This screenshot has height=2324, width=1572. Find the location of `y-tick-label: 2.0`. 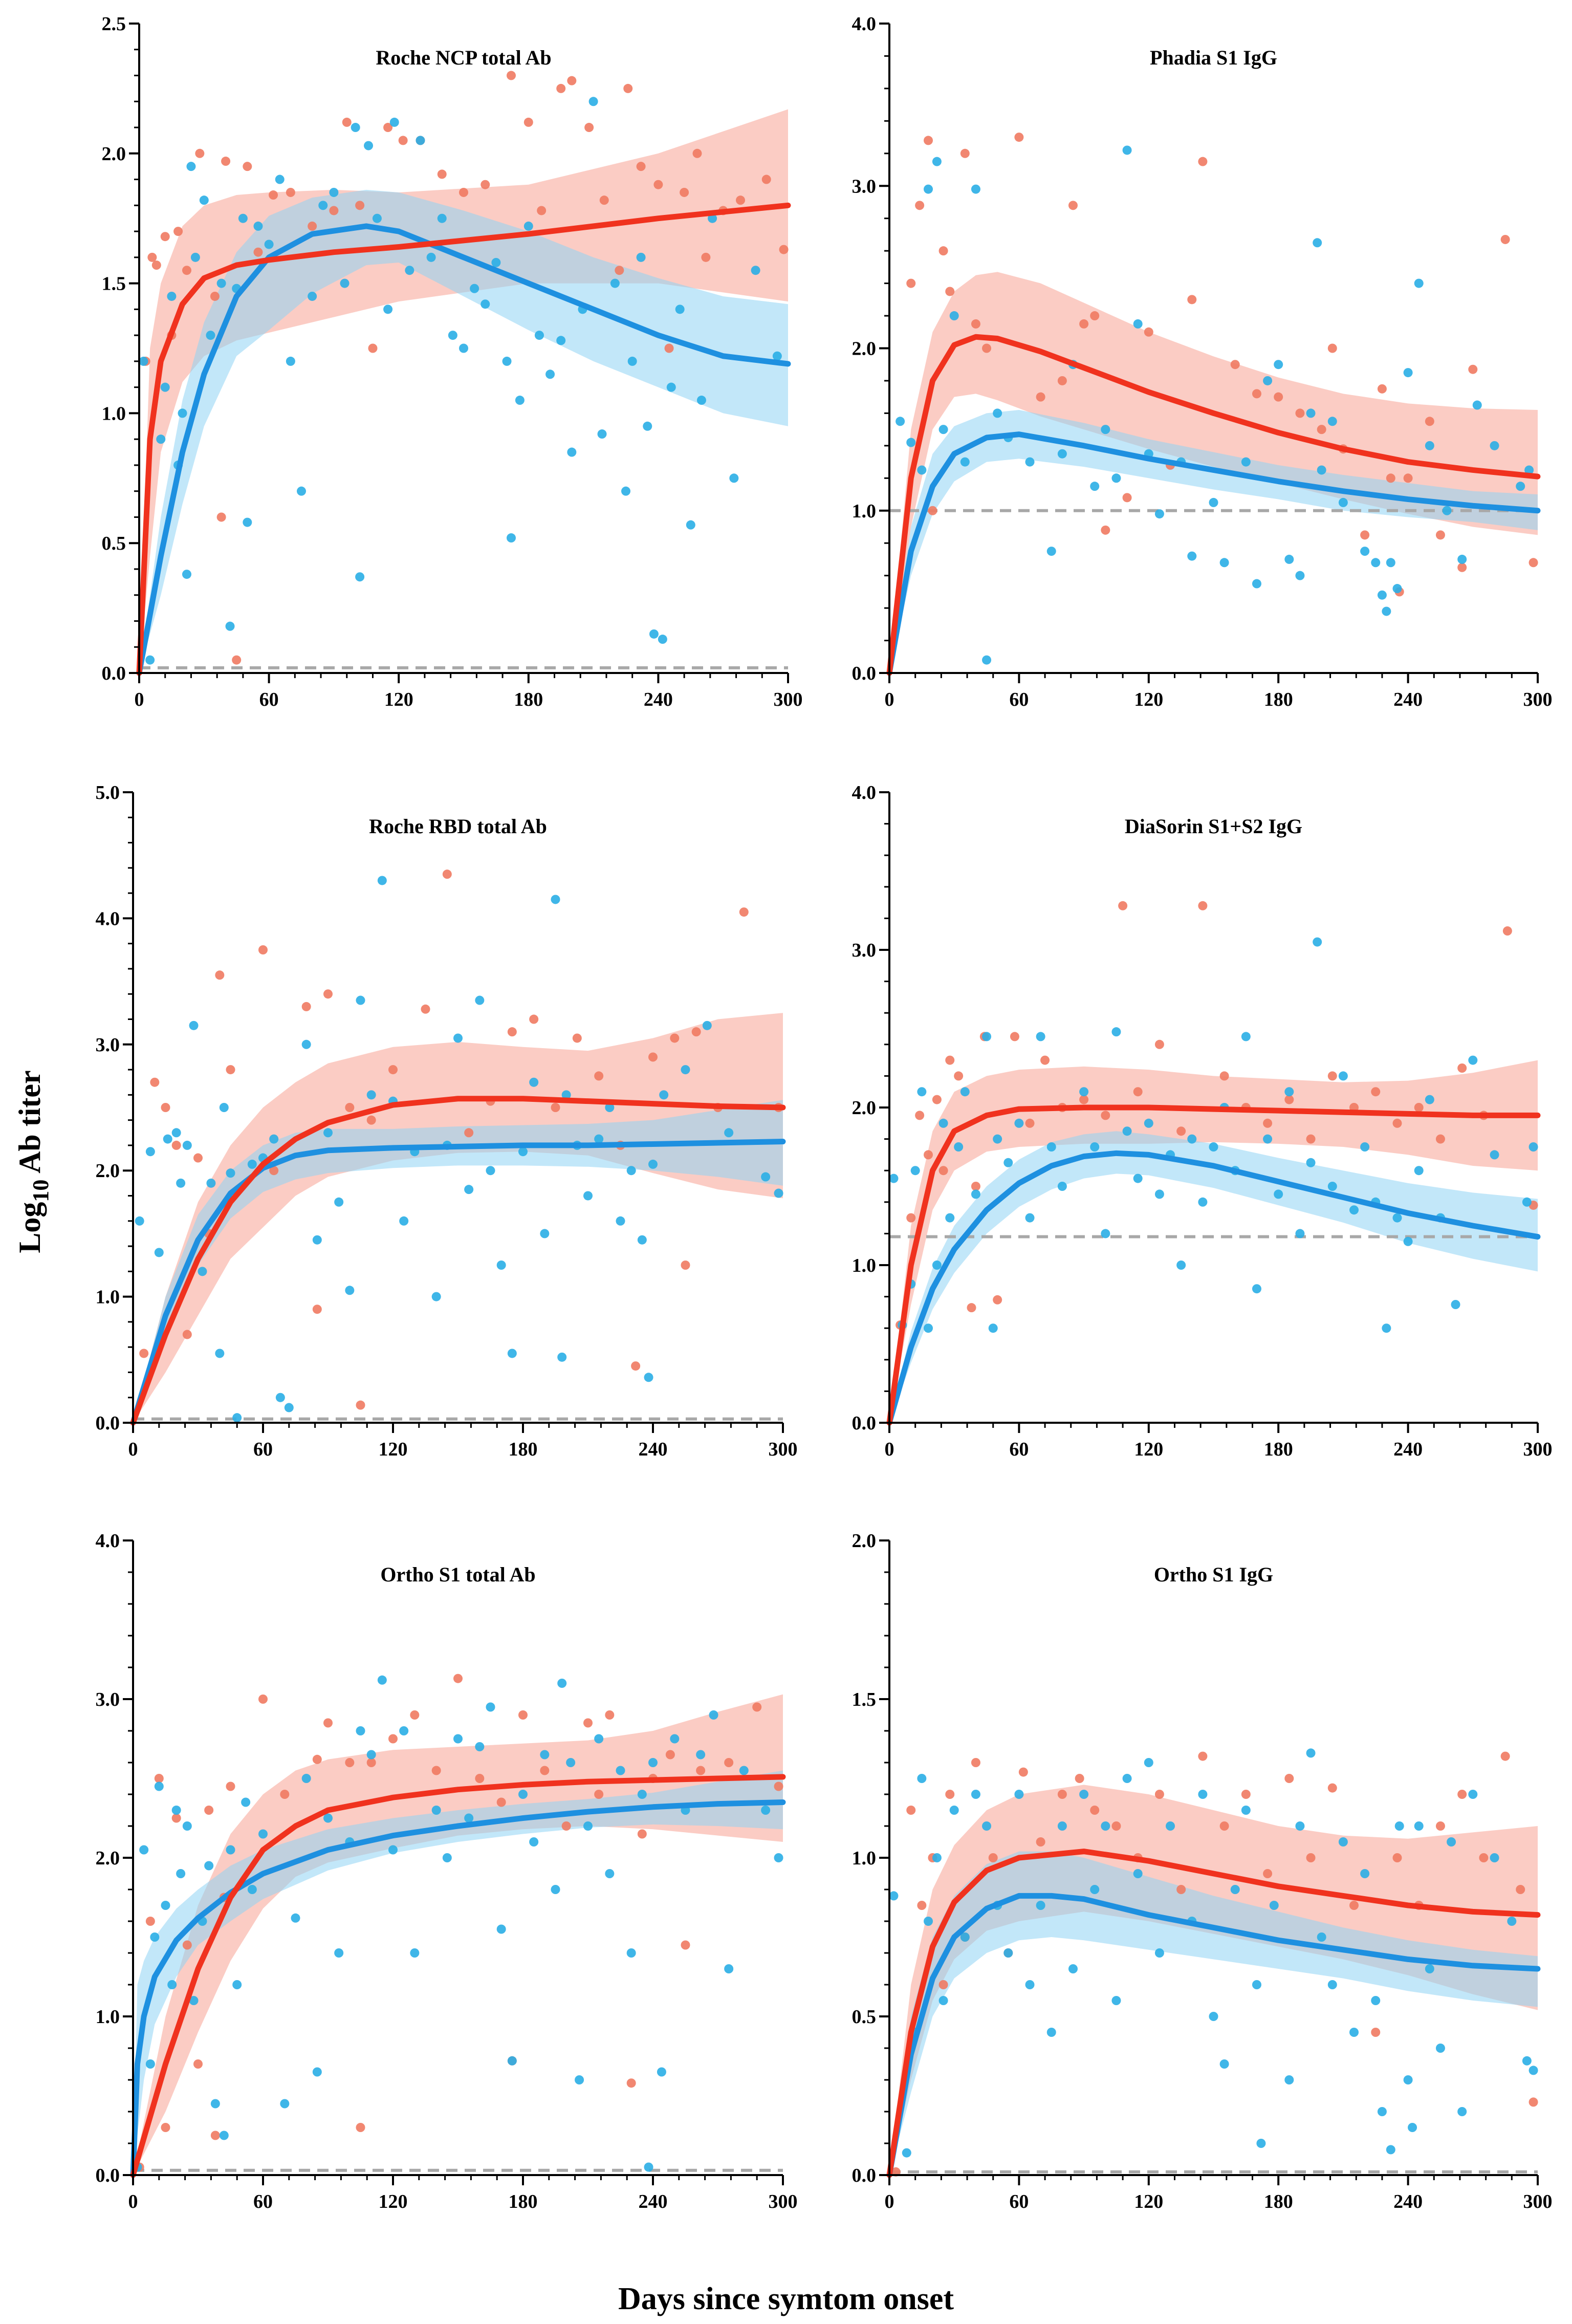

y-tick-label: 2.0 is located at coordinates (864, 1541).